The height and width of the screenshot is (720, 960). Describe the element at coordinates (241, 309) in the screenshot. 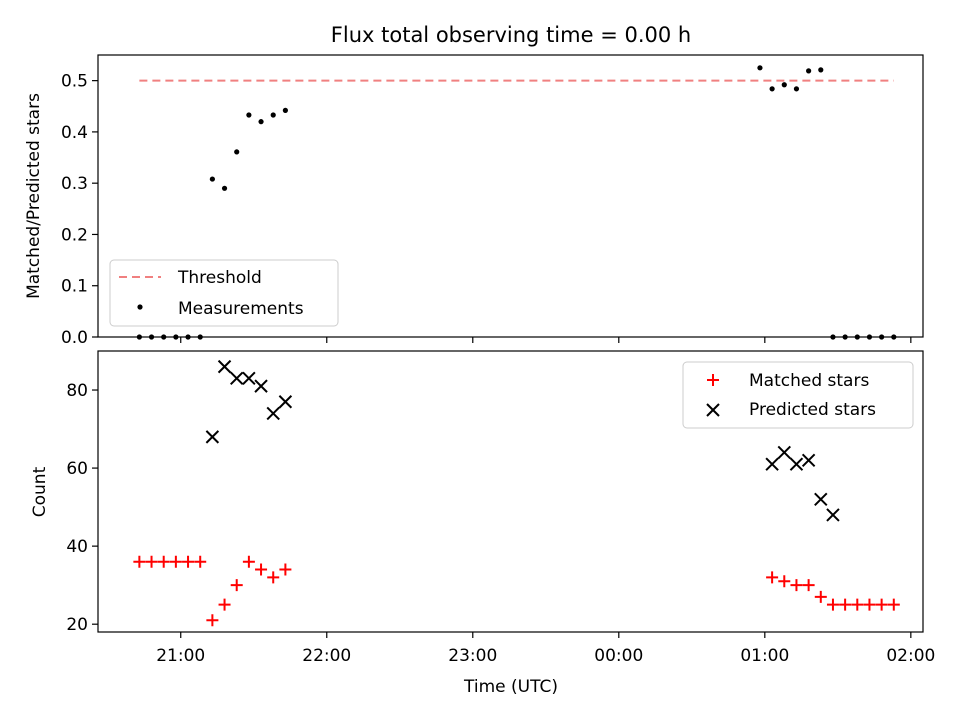

I see `legend-measurements-label: Measurements` at that location.